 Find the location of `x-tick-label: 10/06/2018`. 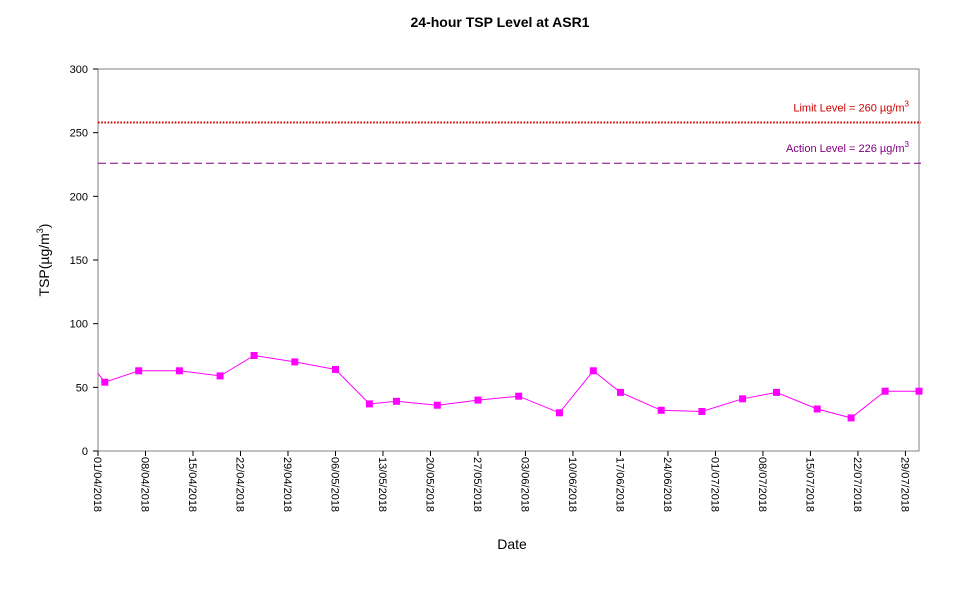

x-tick-label: 10/06/2018 is located at coordinates (572, 484).